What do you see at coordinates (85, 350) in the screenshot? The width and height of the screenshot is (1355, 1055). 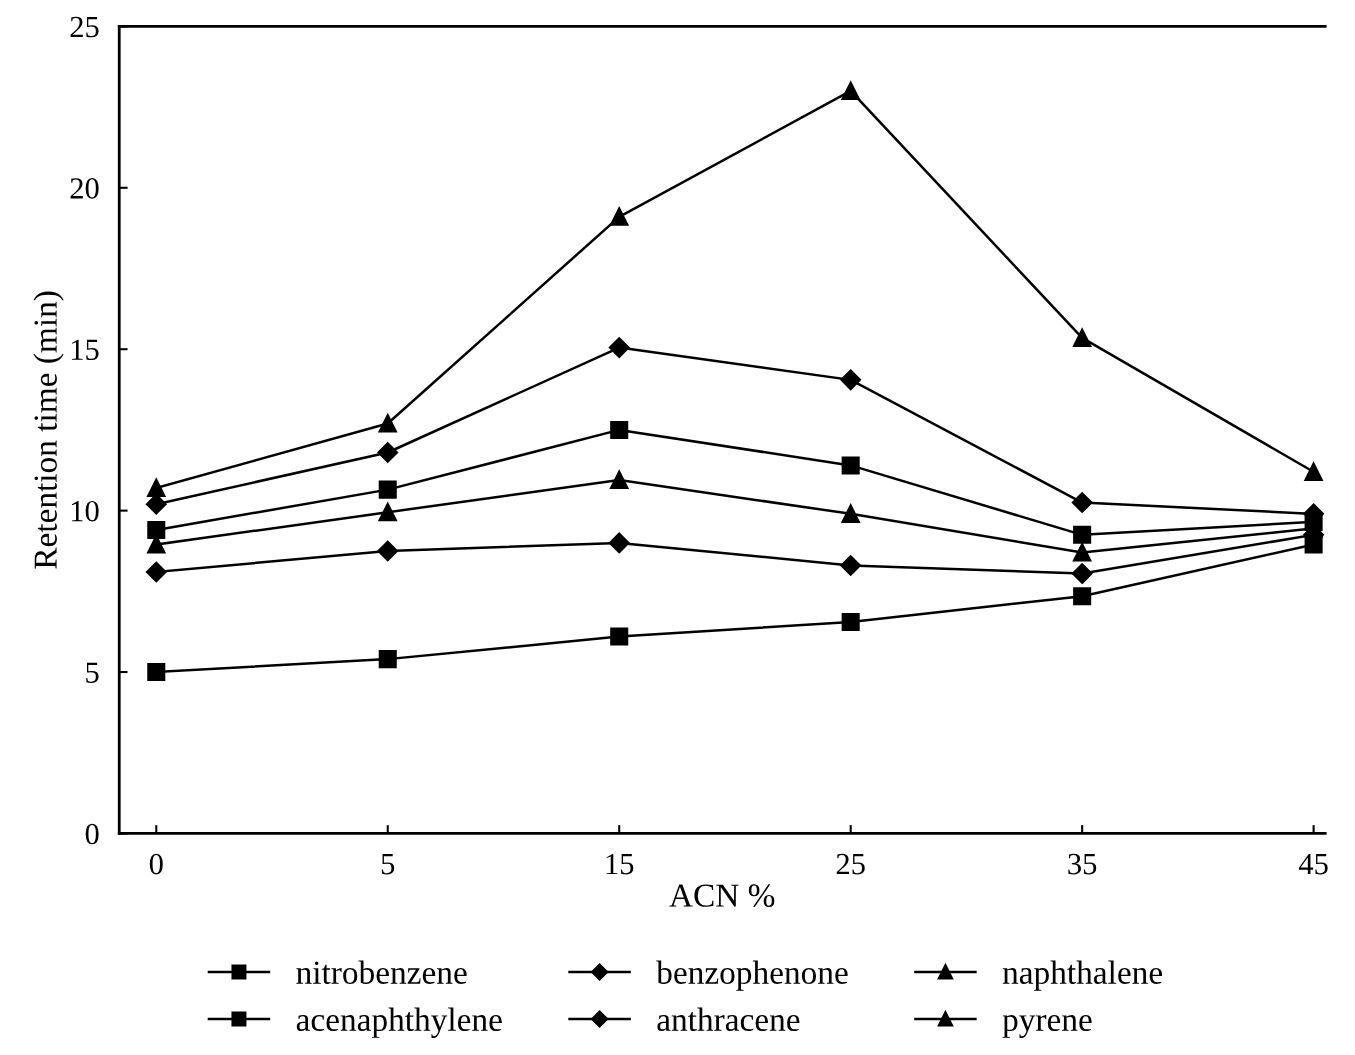 I see `y-tick-label: 15` at bounding box center [85, 350].